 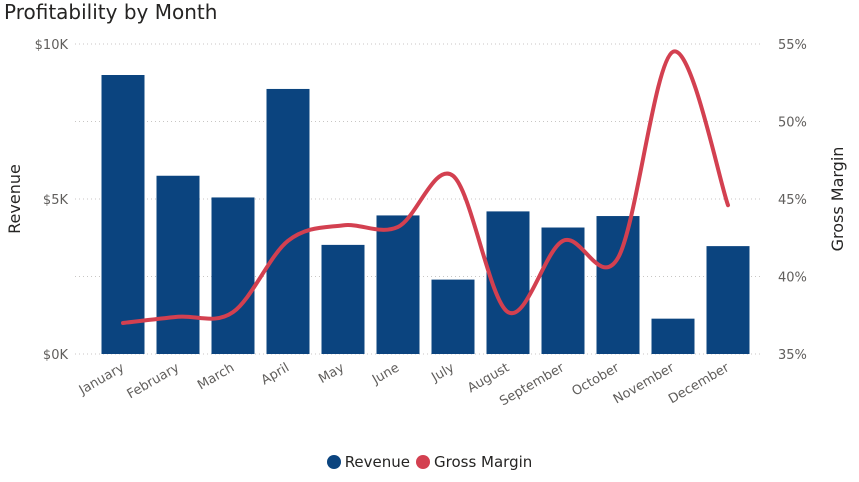 I want to click on bar-february, so click(x=178, y=264).